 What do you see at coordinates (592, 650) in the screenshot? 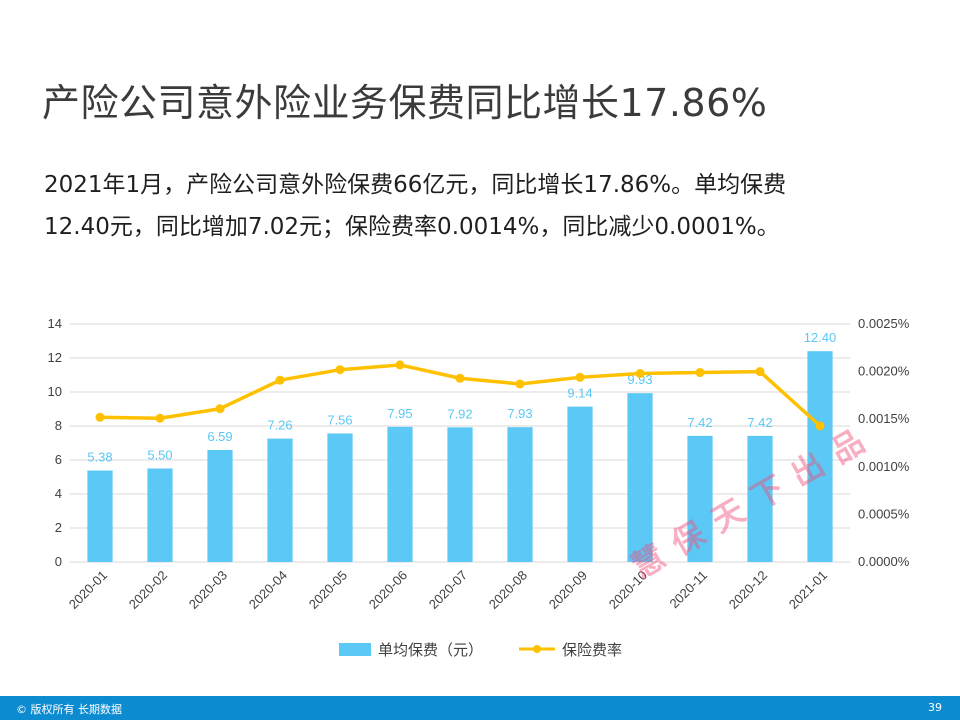
I see `legend-label-line: 保险费率` at bounding box center [592, 650].